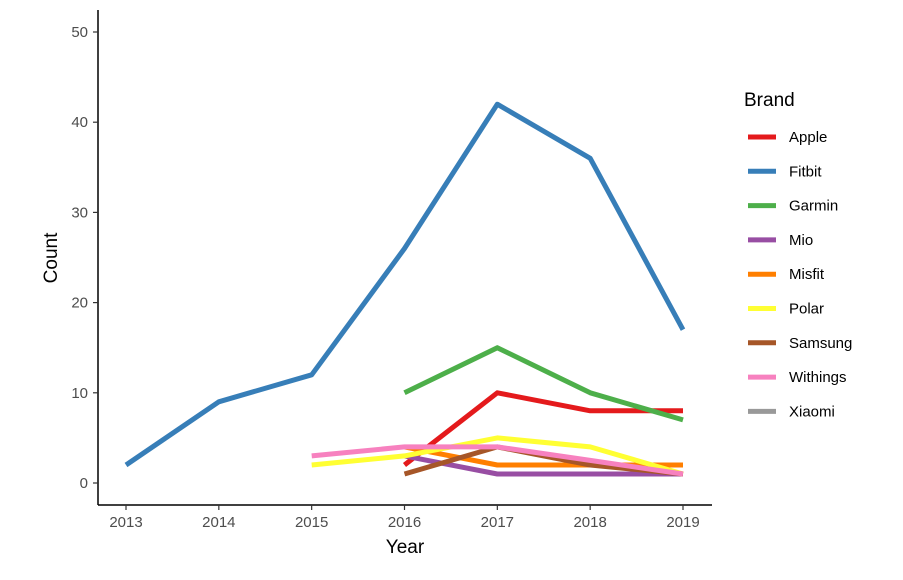  Describe the element at coordinates (818, 377) in the screenshot. I see `legend-label-withings: Withings` at that location.